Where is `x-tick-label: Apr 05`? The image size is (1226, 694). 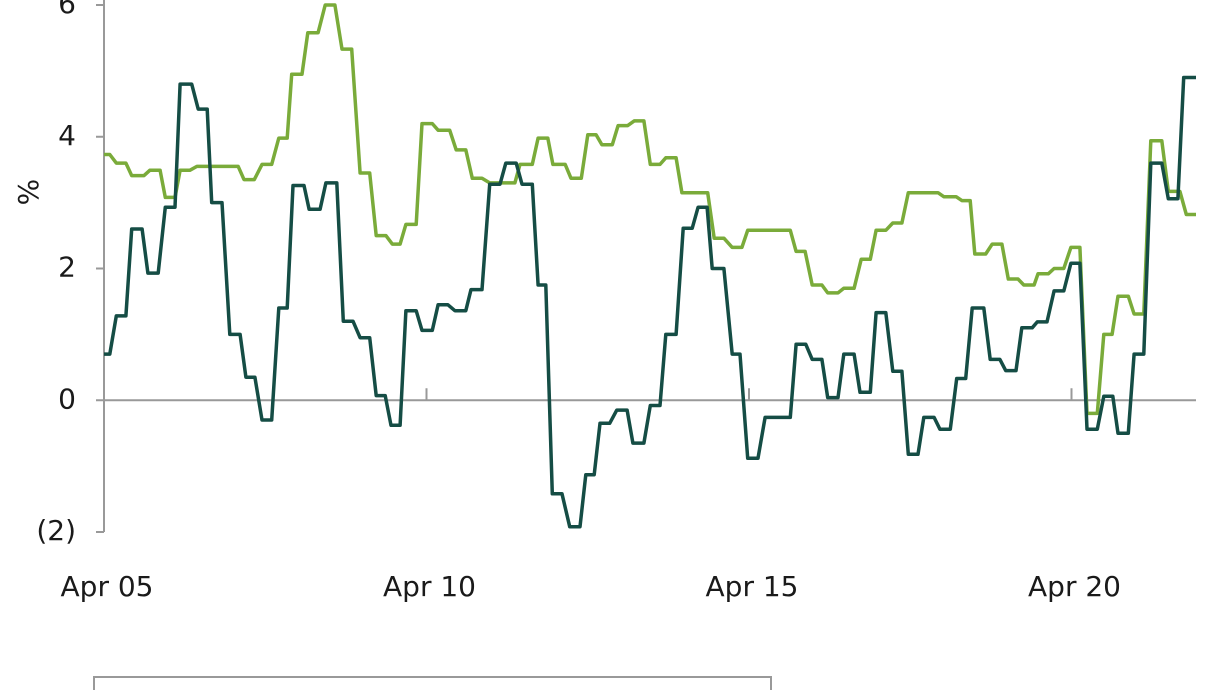 x-tick-label: Apr 05 is located at coordinates (107, 586).